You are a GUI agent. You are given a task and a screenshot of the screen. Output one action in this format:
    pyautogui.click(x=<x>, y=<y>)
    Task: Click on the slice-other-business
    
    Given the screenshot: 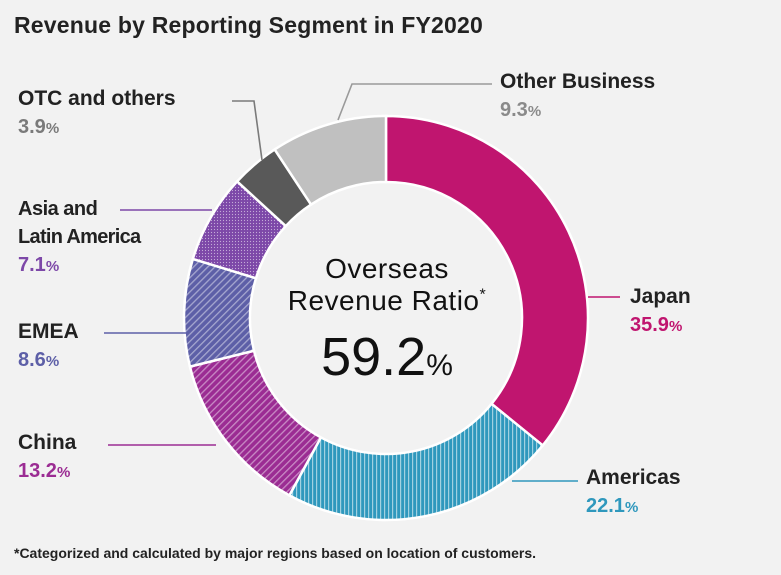 What is the action you would take?
    pyautogui.click(x=330, y=160)
    